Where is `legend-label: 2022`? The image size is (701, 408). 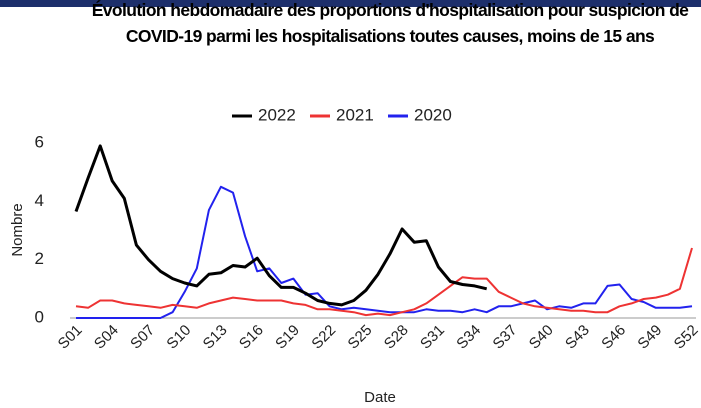
legend-label: 2022 is located at coordinates (277, 114).